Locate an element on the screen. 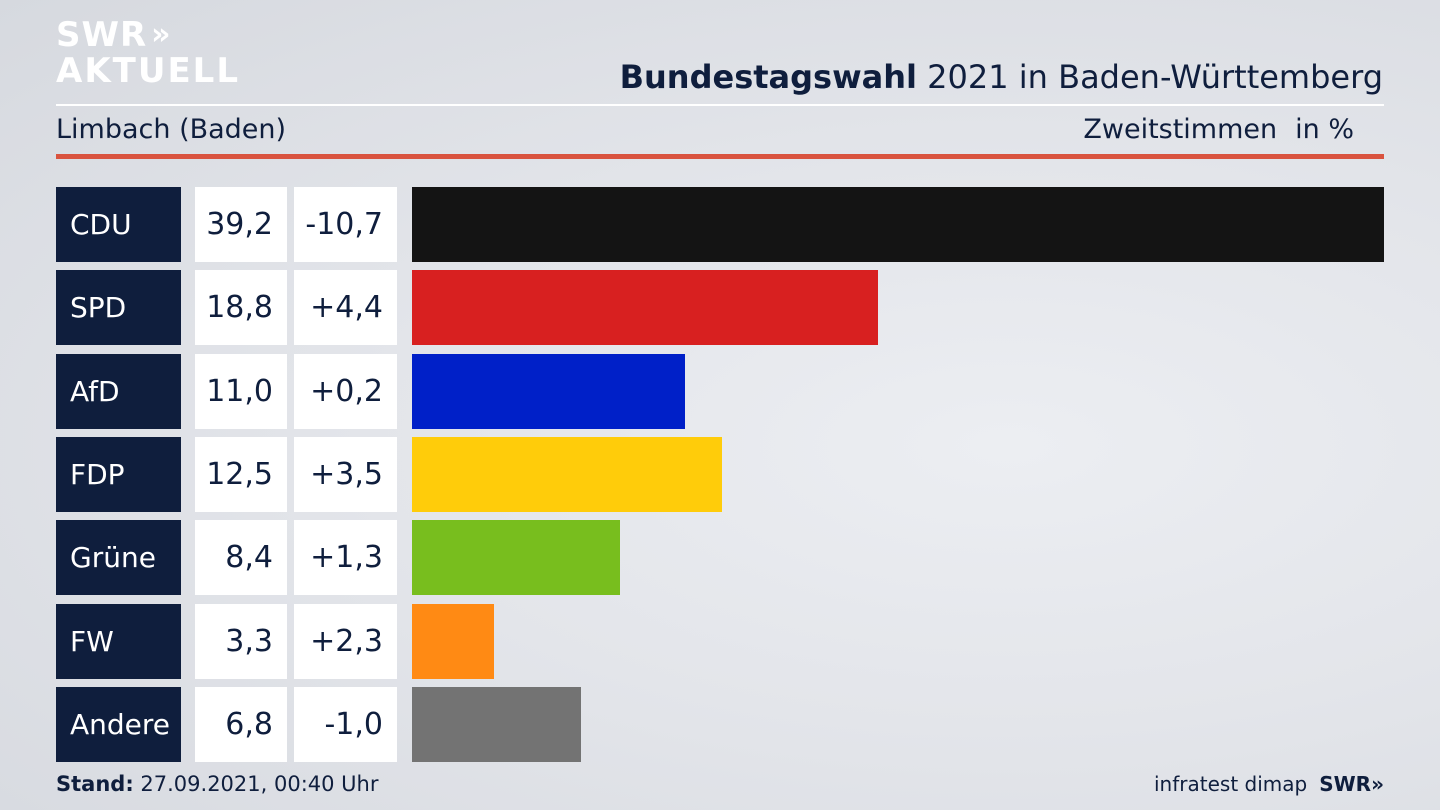  vote-share-value: 8,4 is located at coordinates (241, 558).